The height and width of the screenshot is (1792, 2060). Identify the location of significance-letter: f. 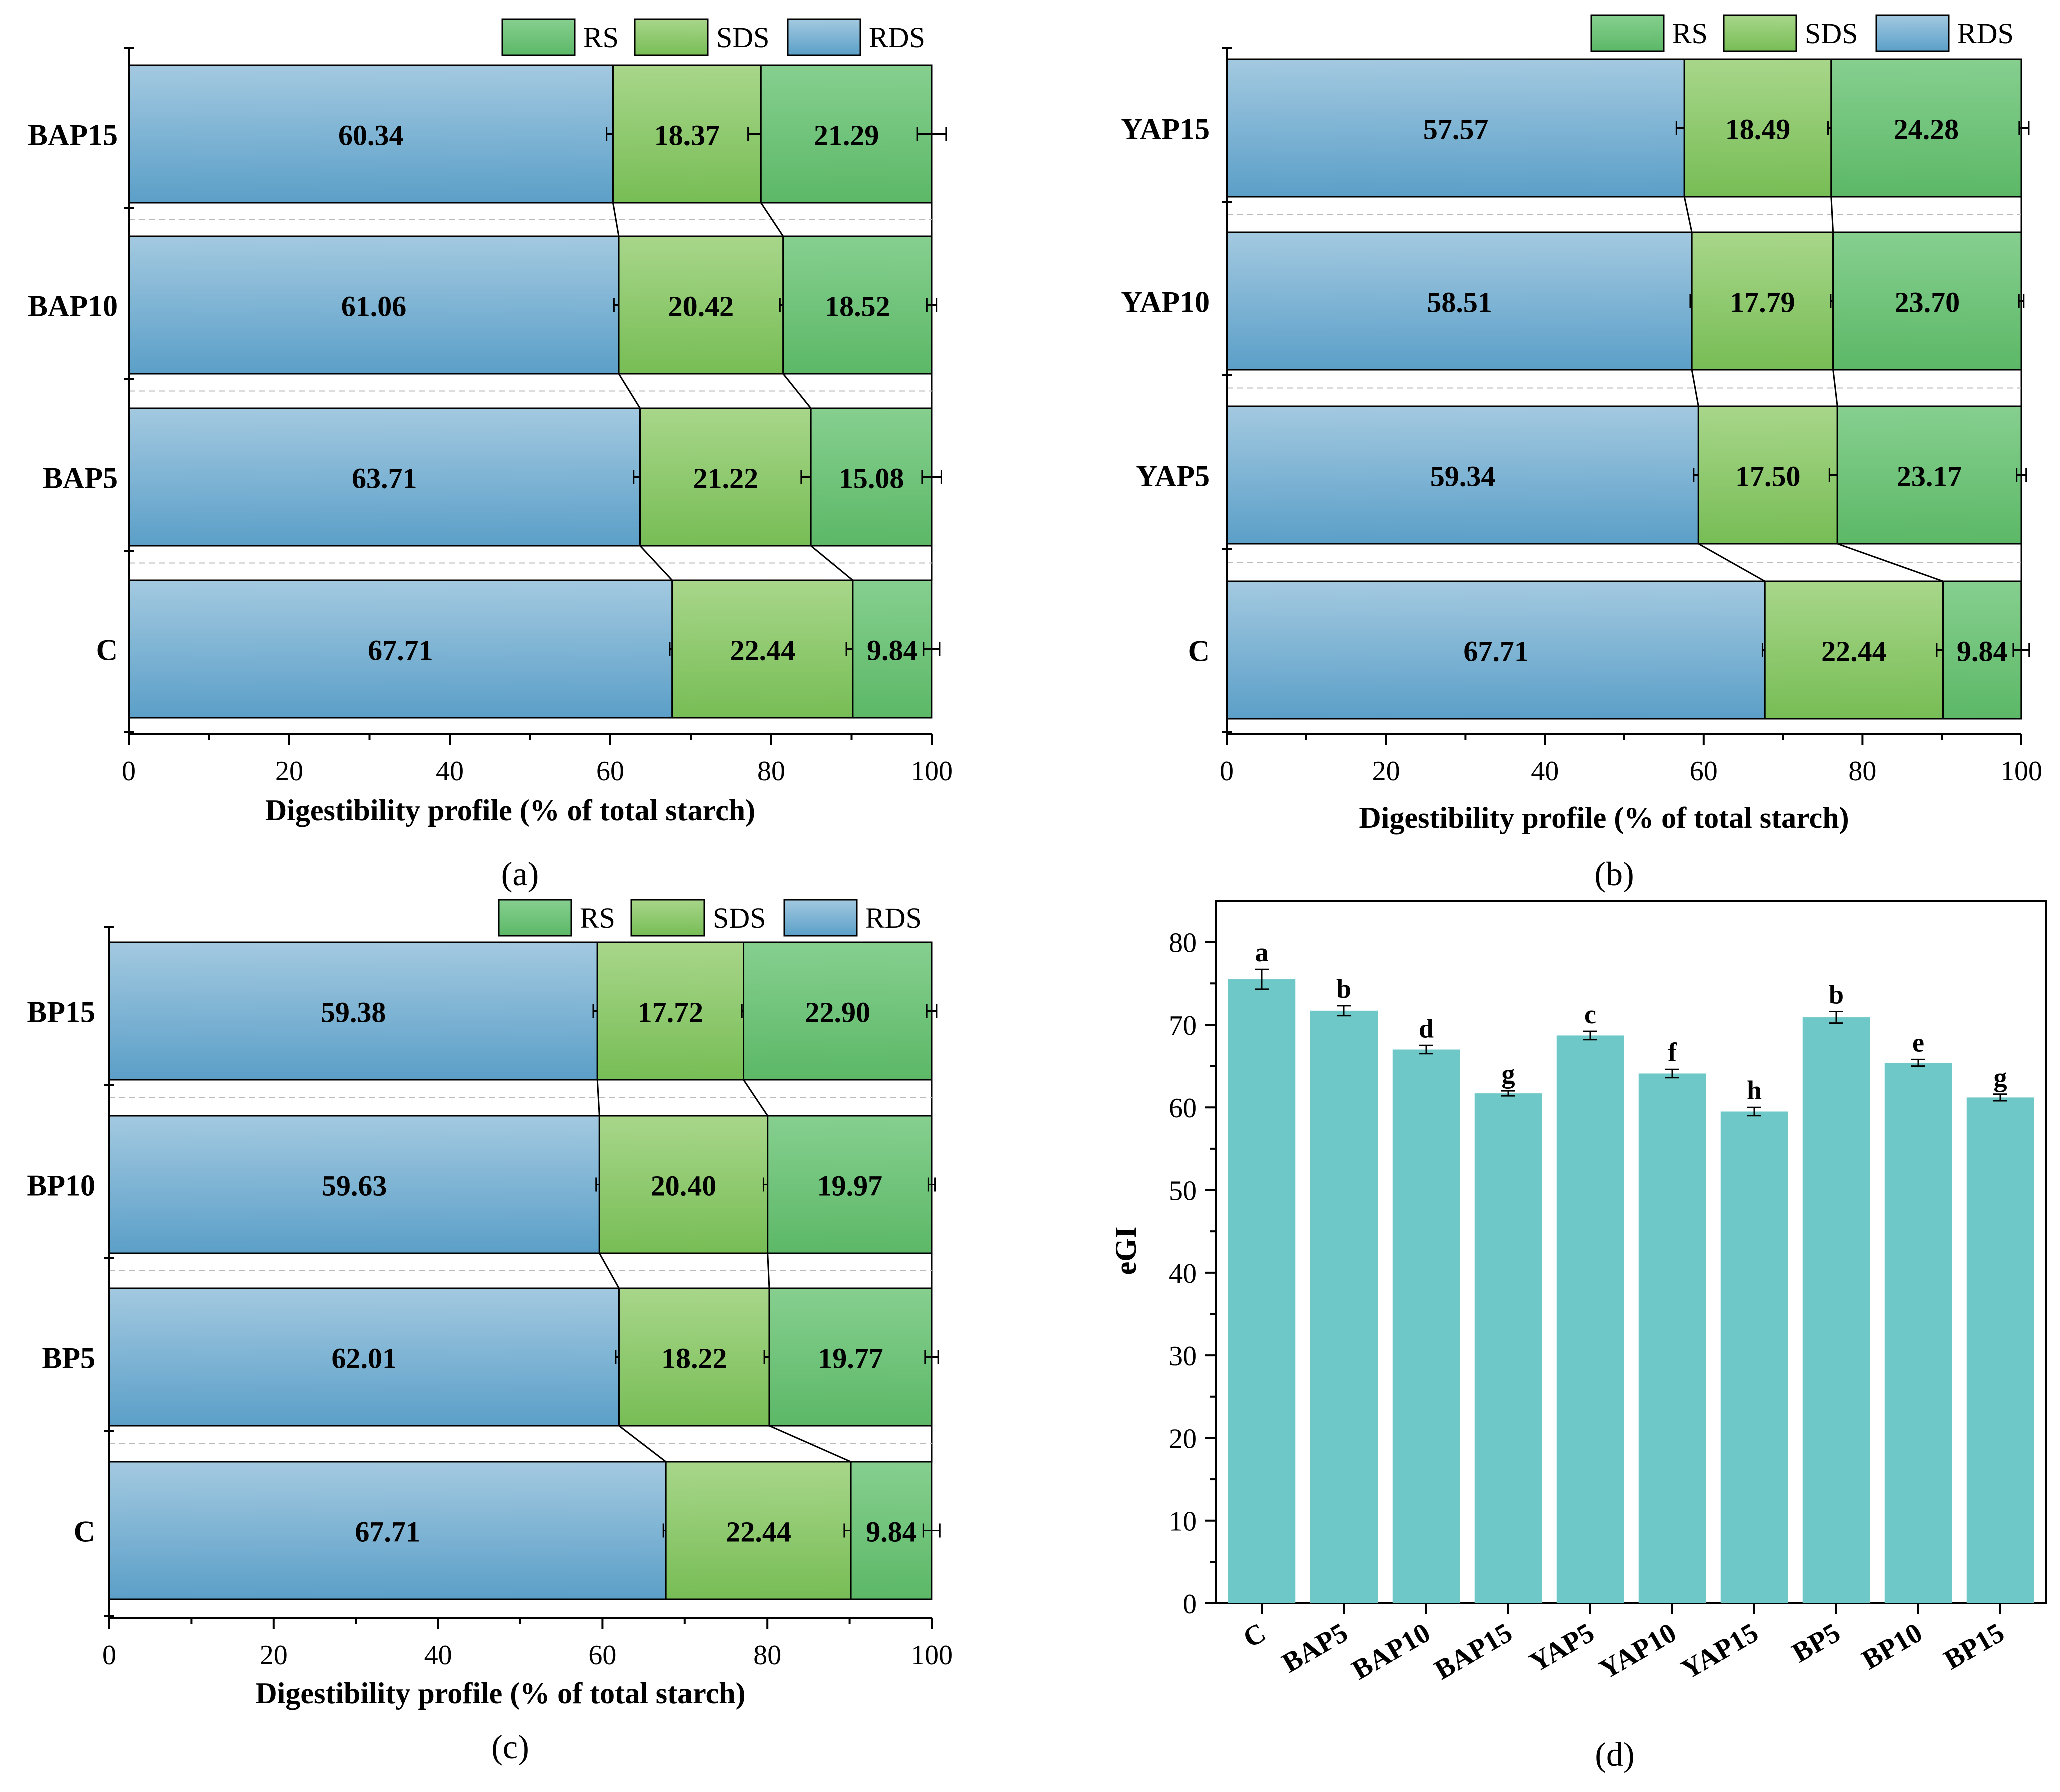
(1672, 1052).